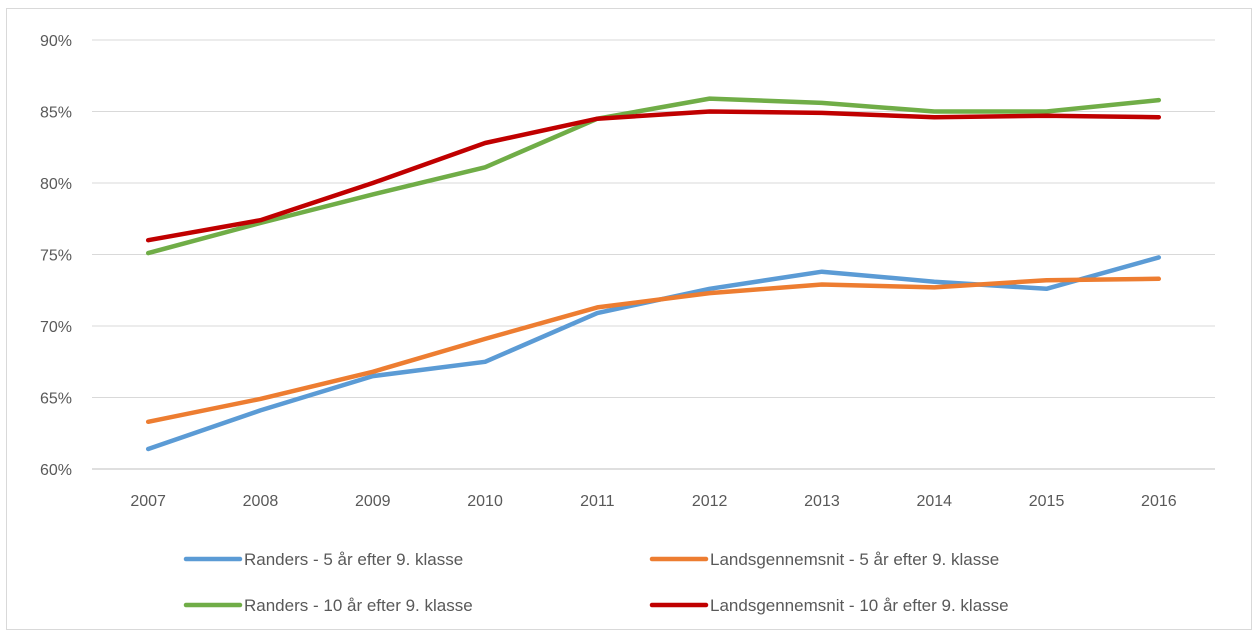 The width and height of the screenshot is (1257, 634). Describe the element at coordinates (1159, 501) in the screenshot. I see `x-tick-label: 2016` at that location.